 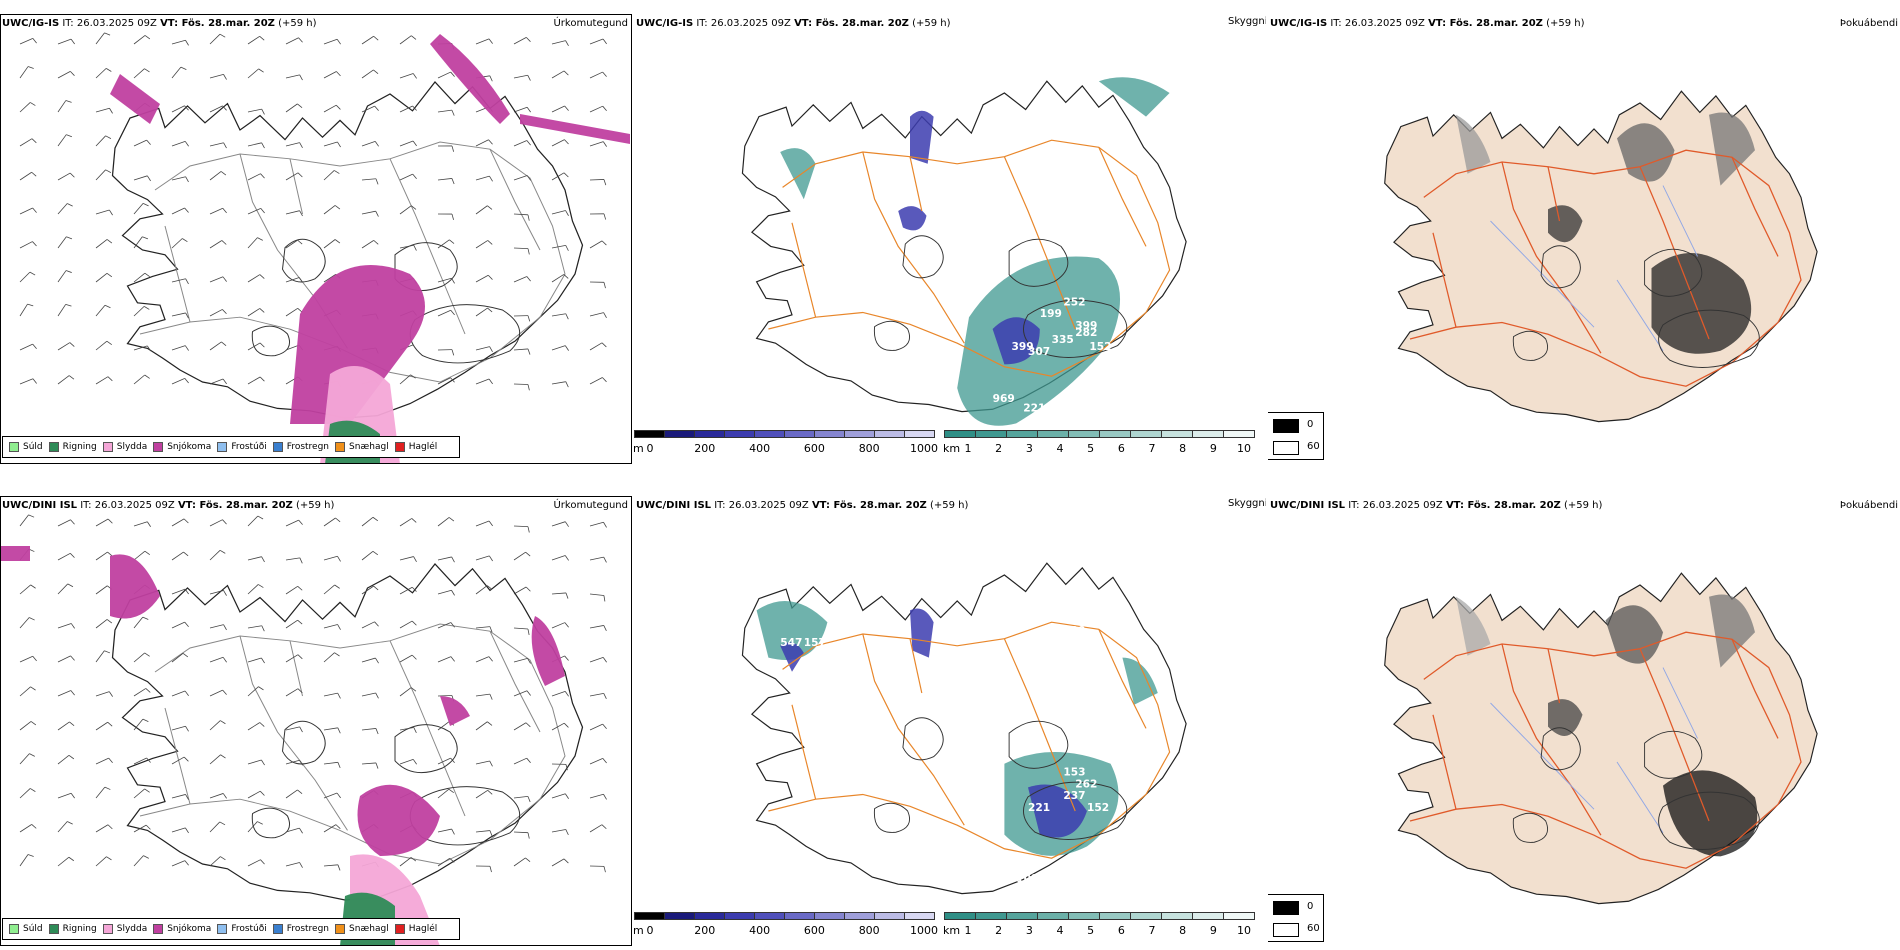 I want to click on legend-item: Slydda, so click(x=124, y=929).